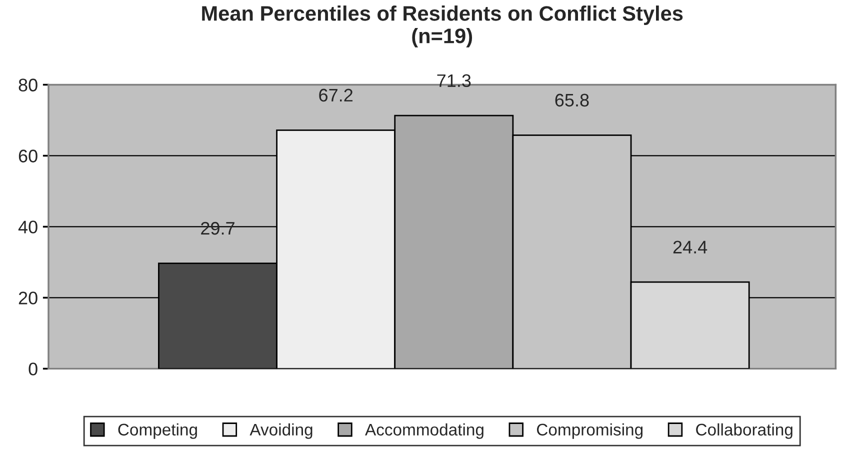  Describe the element at coordinates (335, 95) in the screenshot. I see `data-label: 67.2` at that location.